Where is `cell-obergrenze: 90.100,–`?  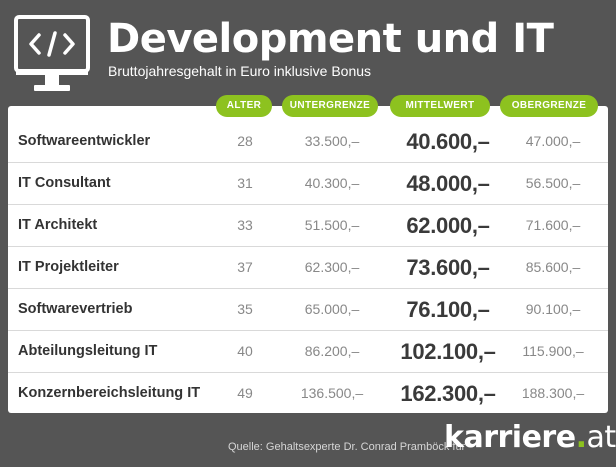 cell-obergrenze: 90.100,– is located at coordinates (553, 309).